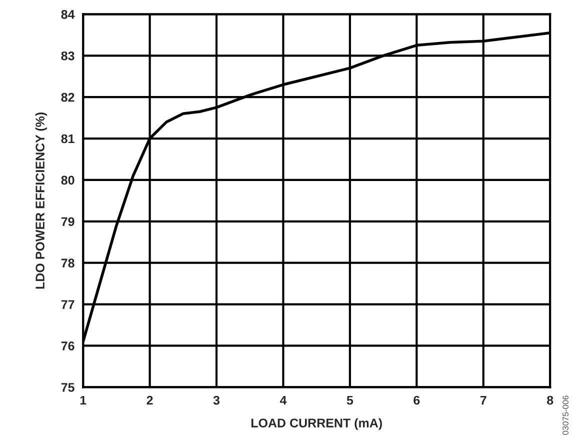 The width and height of the screenshot is (573, 444). I want to click on y-tick-label: 84, so click(68, 14).